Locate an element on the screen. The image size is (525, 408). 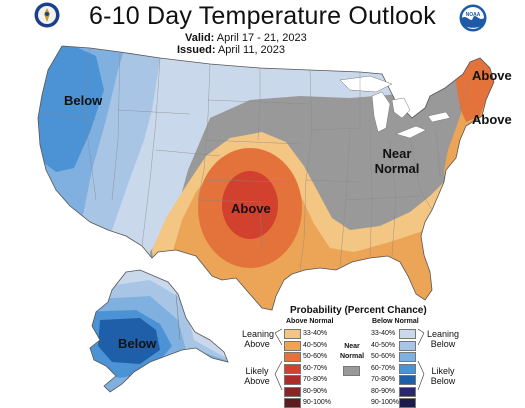
map-label-alaska: Below is located at coordinates (137, 343).